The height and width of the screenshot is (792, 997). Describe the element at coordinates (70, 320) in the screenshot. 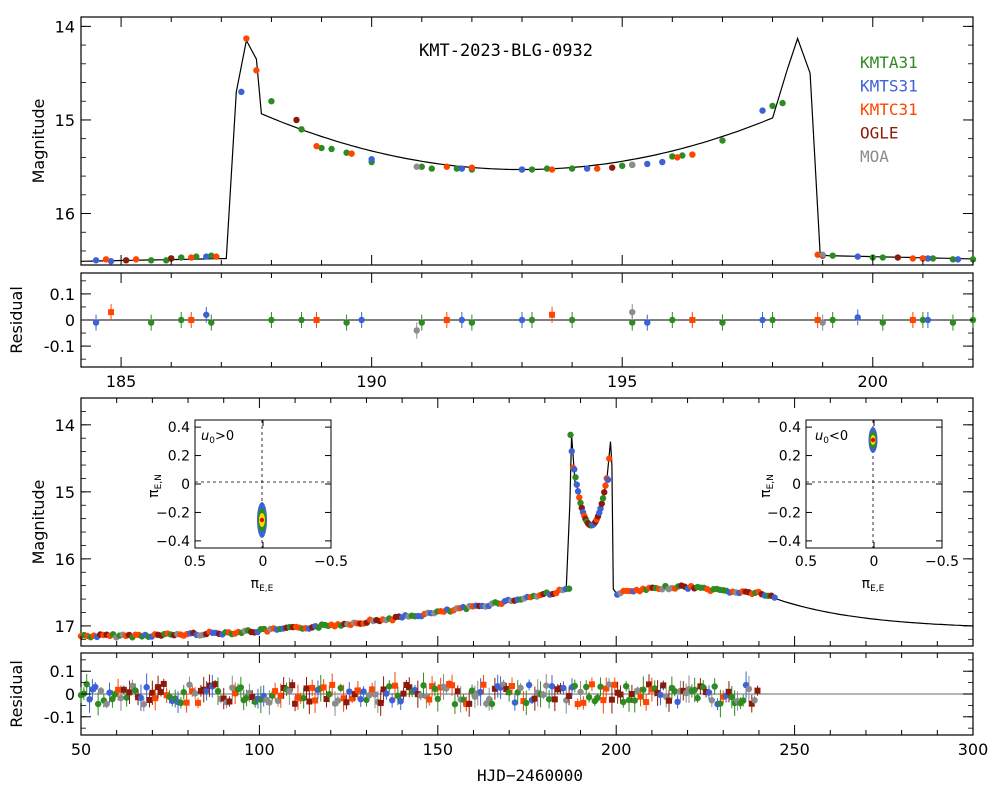

I see `y-tick-label: 0` at that location.